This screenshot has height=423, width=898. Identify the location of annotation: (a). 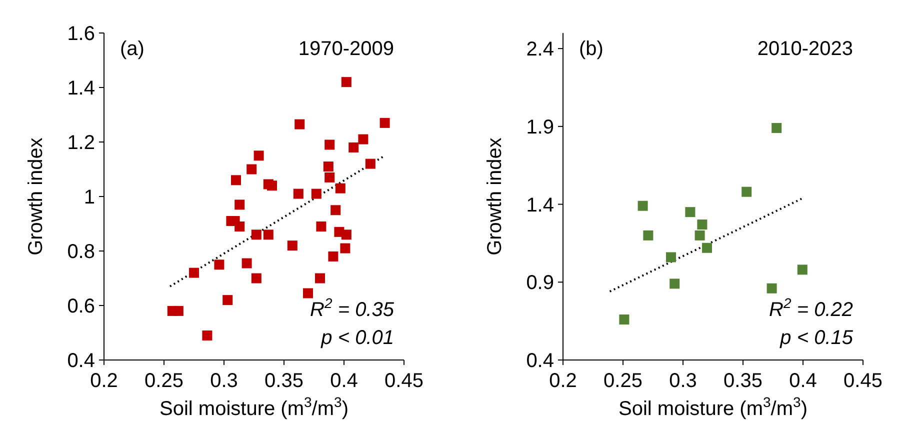
(132, 49).